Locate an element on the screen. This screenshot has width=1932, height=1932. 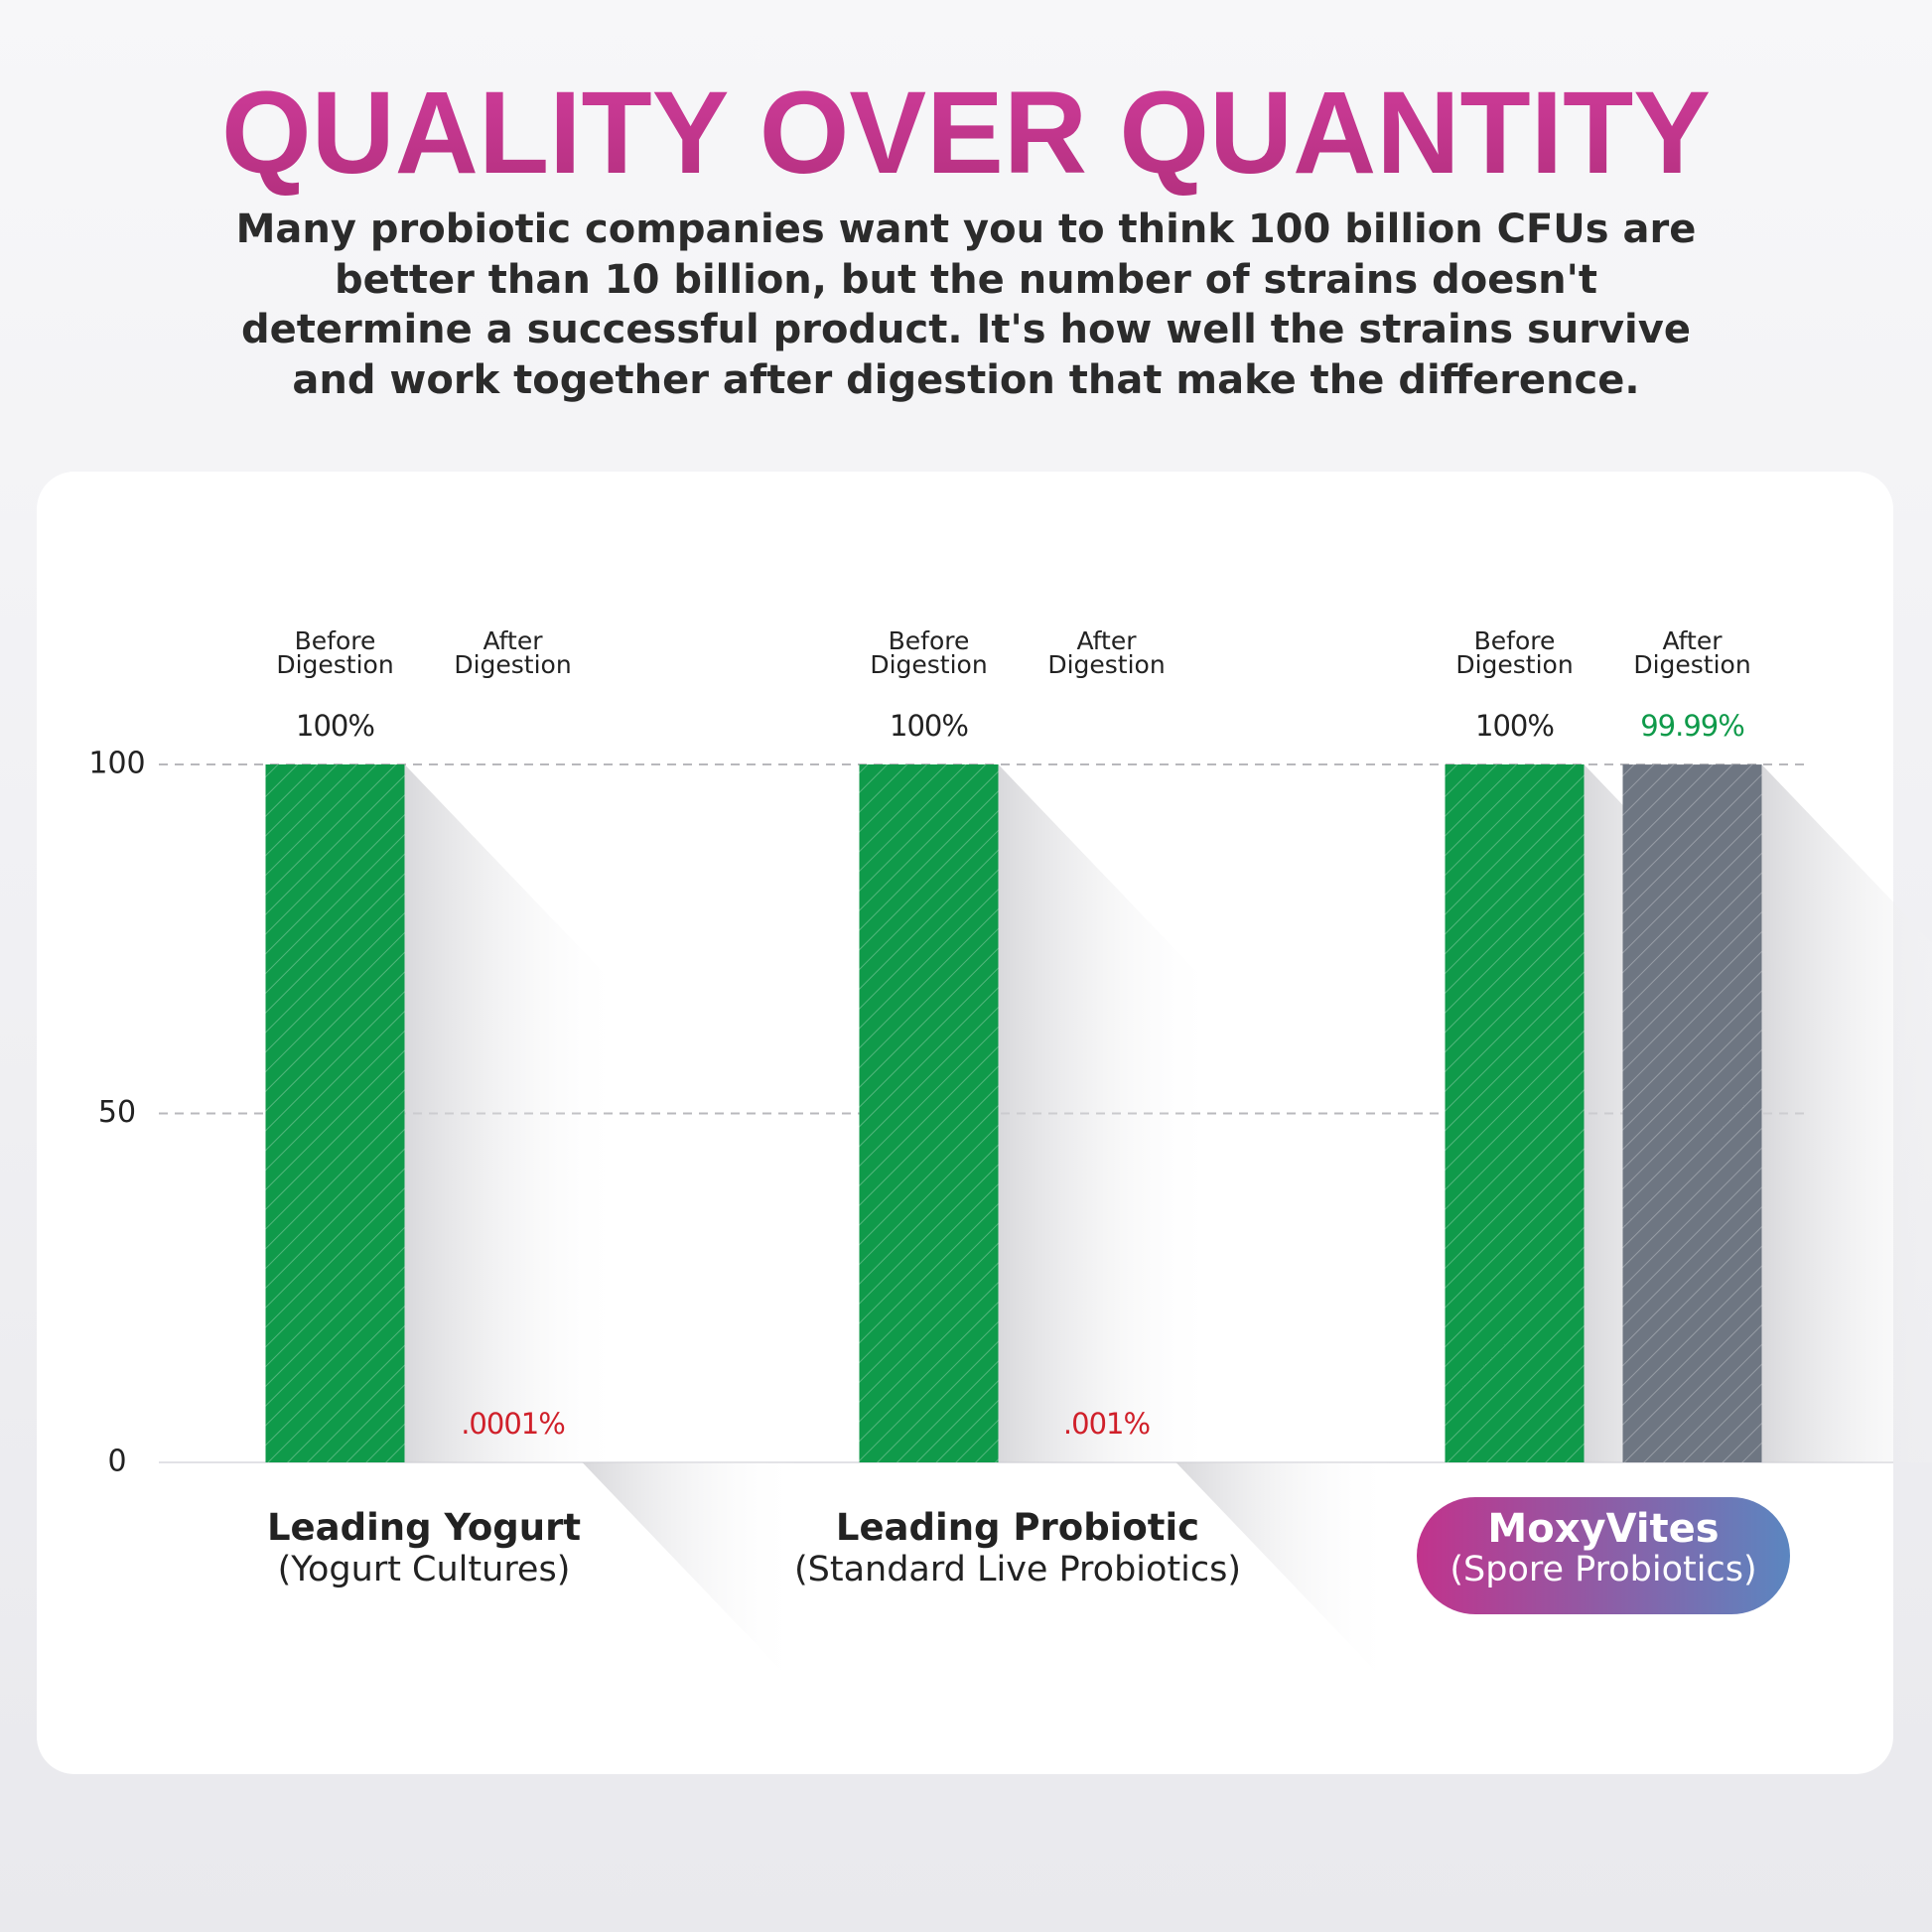
category-label: Leading Yogurt is located at coordinates (424, 1528).